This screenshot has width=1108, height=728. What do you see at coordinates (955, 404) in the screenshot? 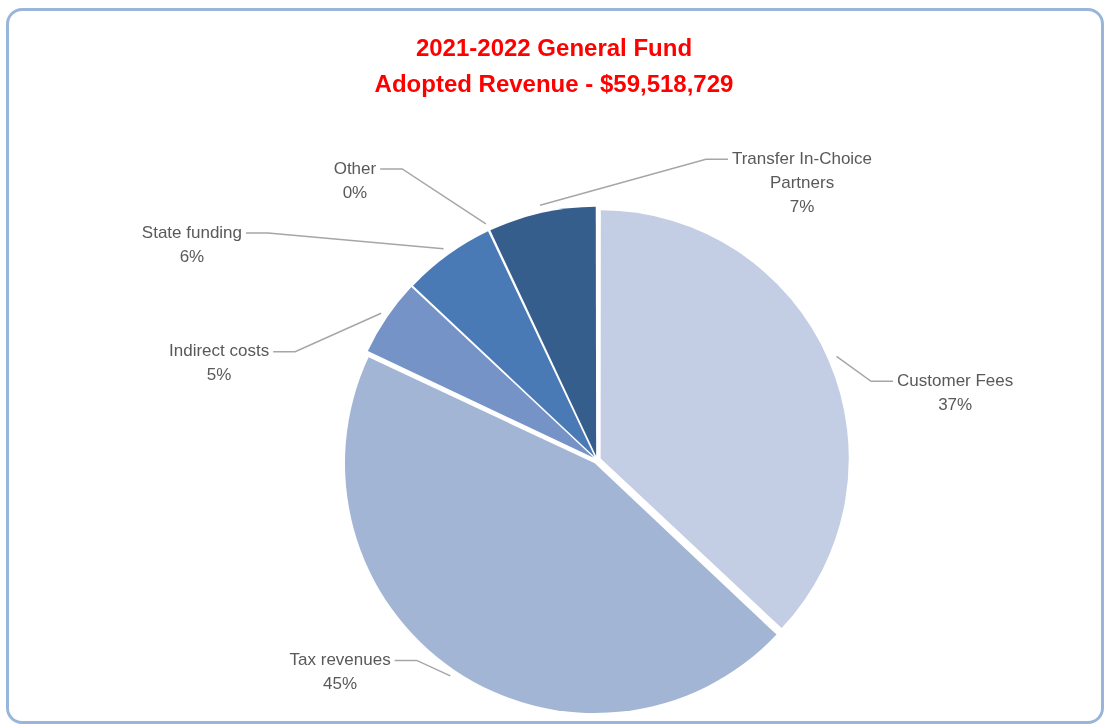
I see `data-label: 37%` at bounding box center [955, 404].